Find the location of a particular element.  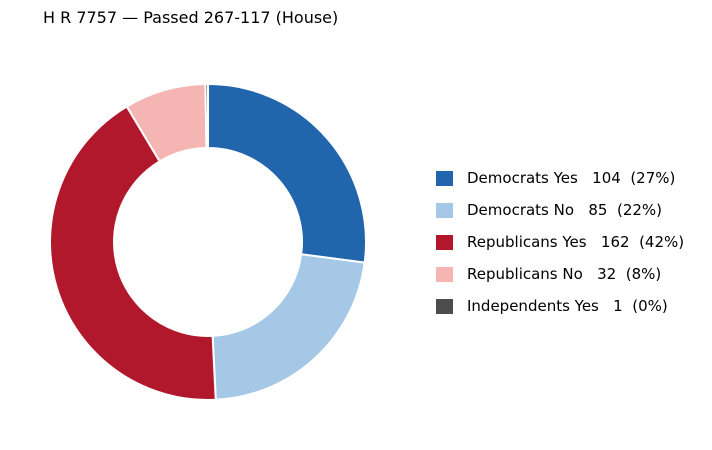

legend-item: Democrats No 85 (22%) is located at coordinates (560, 210).